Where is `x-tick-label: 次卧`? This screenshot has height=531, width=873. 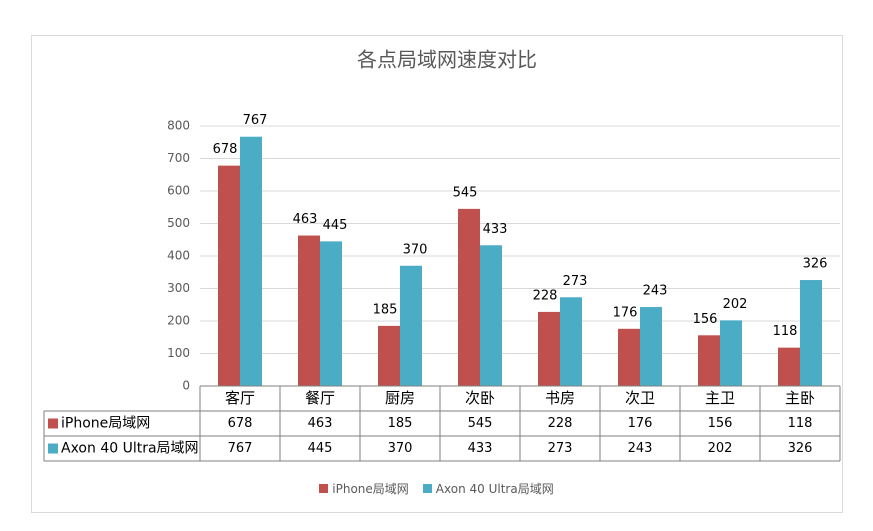
x-tick-label: 次卧 is located at coordinates (480, 398).